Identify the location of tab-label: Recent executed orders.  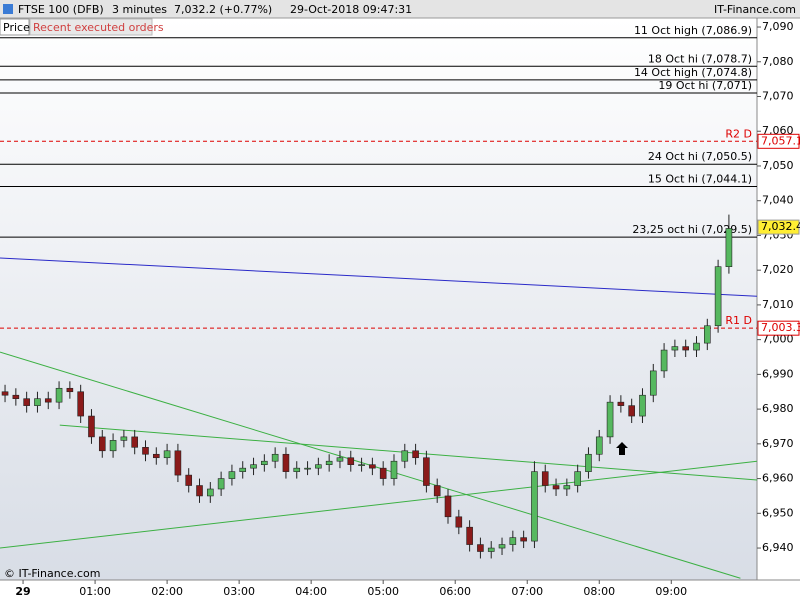
(98, 27).